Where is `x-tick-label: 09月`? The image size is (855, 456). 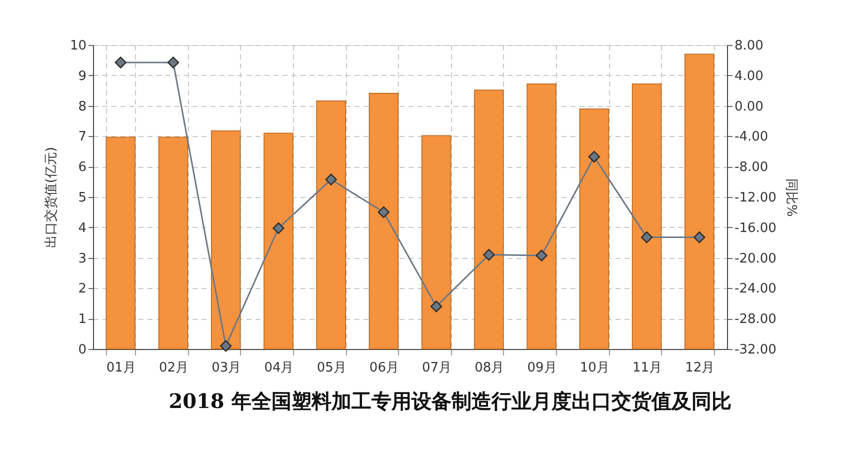 x-tick-label: 09月 is located at coordinates (542, 368).